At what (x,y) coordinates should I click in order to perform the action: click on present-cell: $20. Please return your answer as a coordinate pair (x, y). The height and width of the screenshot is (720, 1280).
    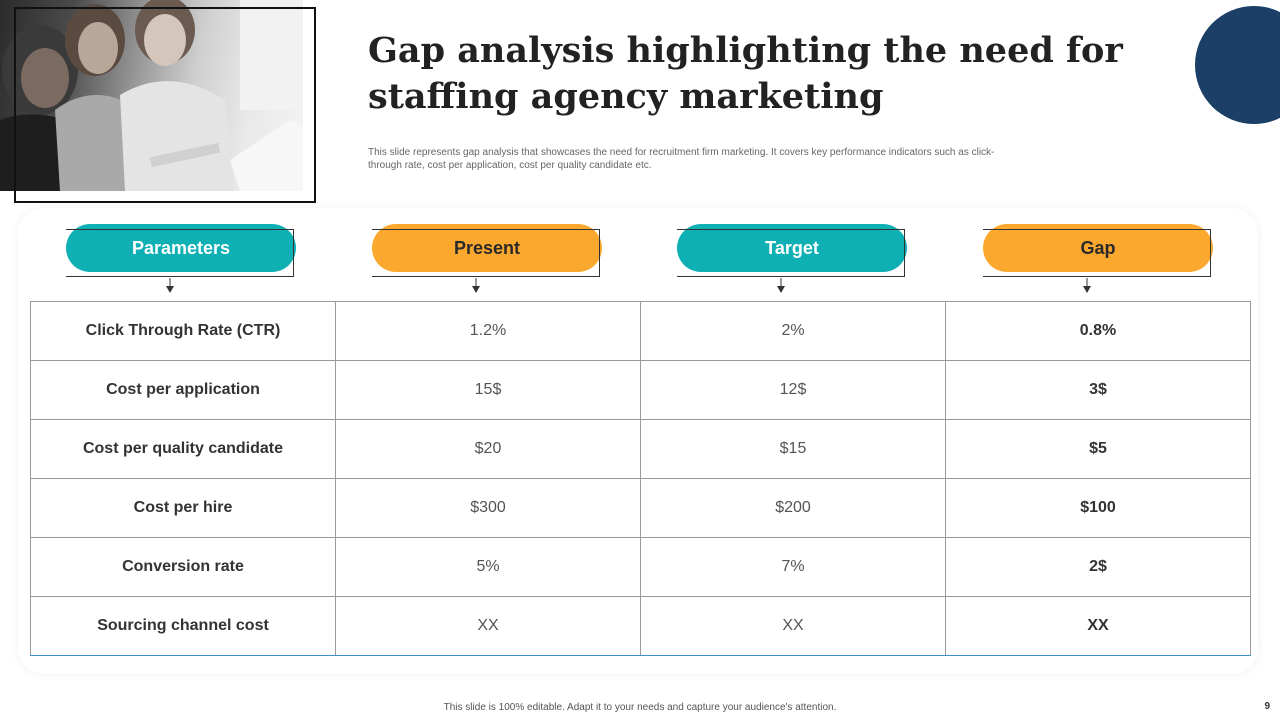
    Looking at the image, I should click on (488, 449).